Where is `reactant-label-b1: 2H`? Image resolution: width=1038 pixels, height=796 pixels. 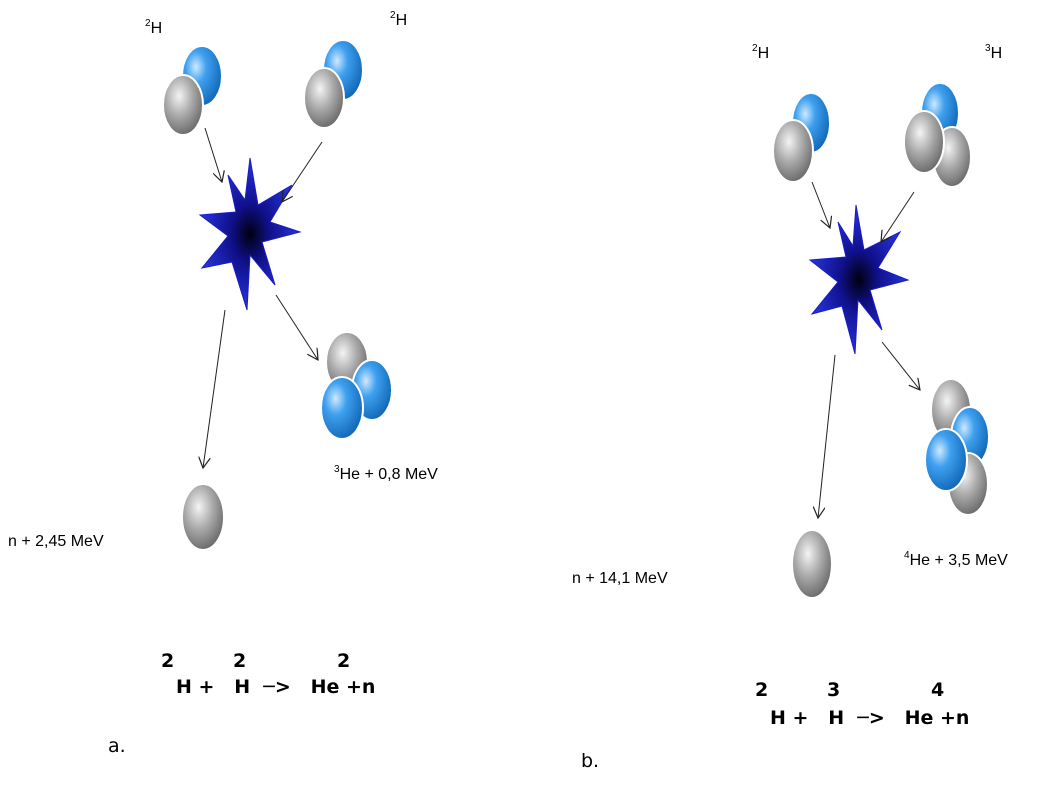 reactant-label-b1: 2H is located at coordinates (761, 52).